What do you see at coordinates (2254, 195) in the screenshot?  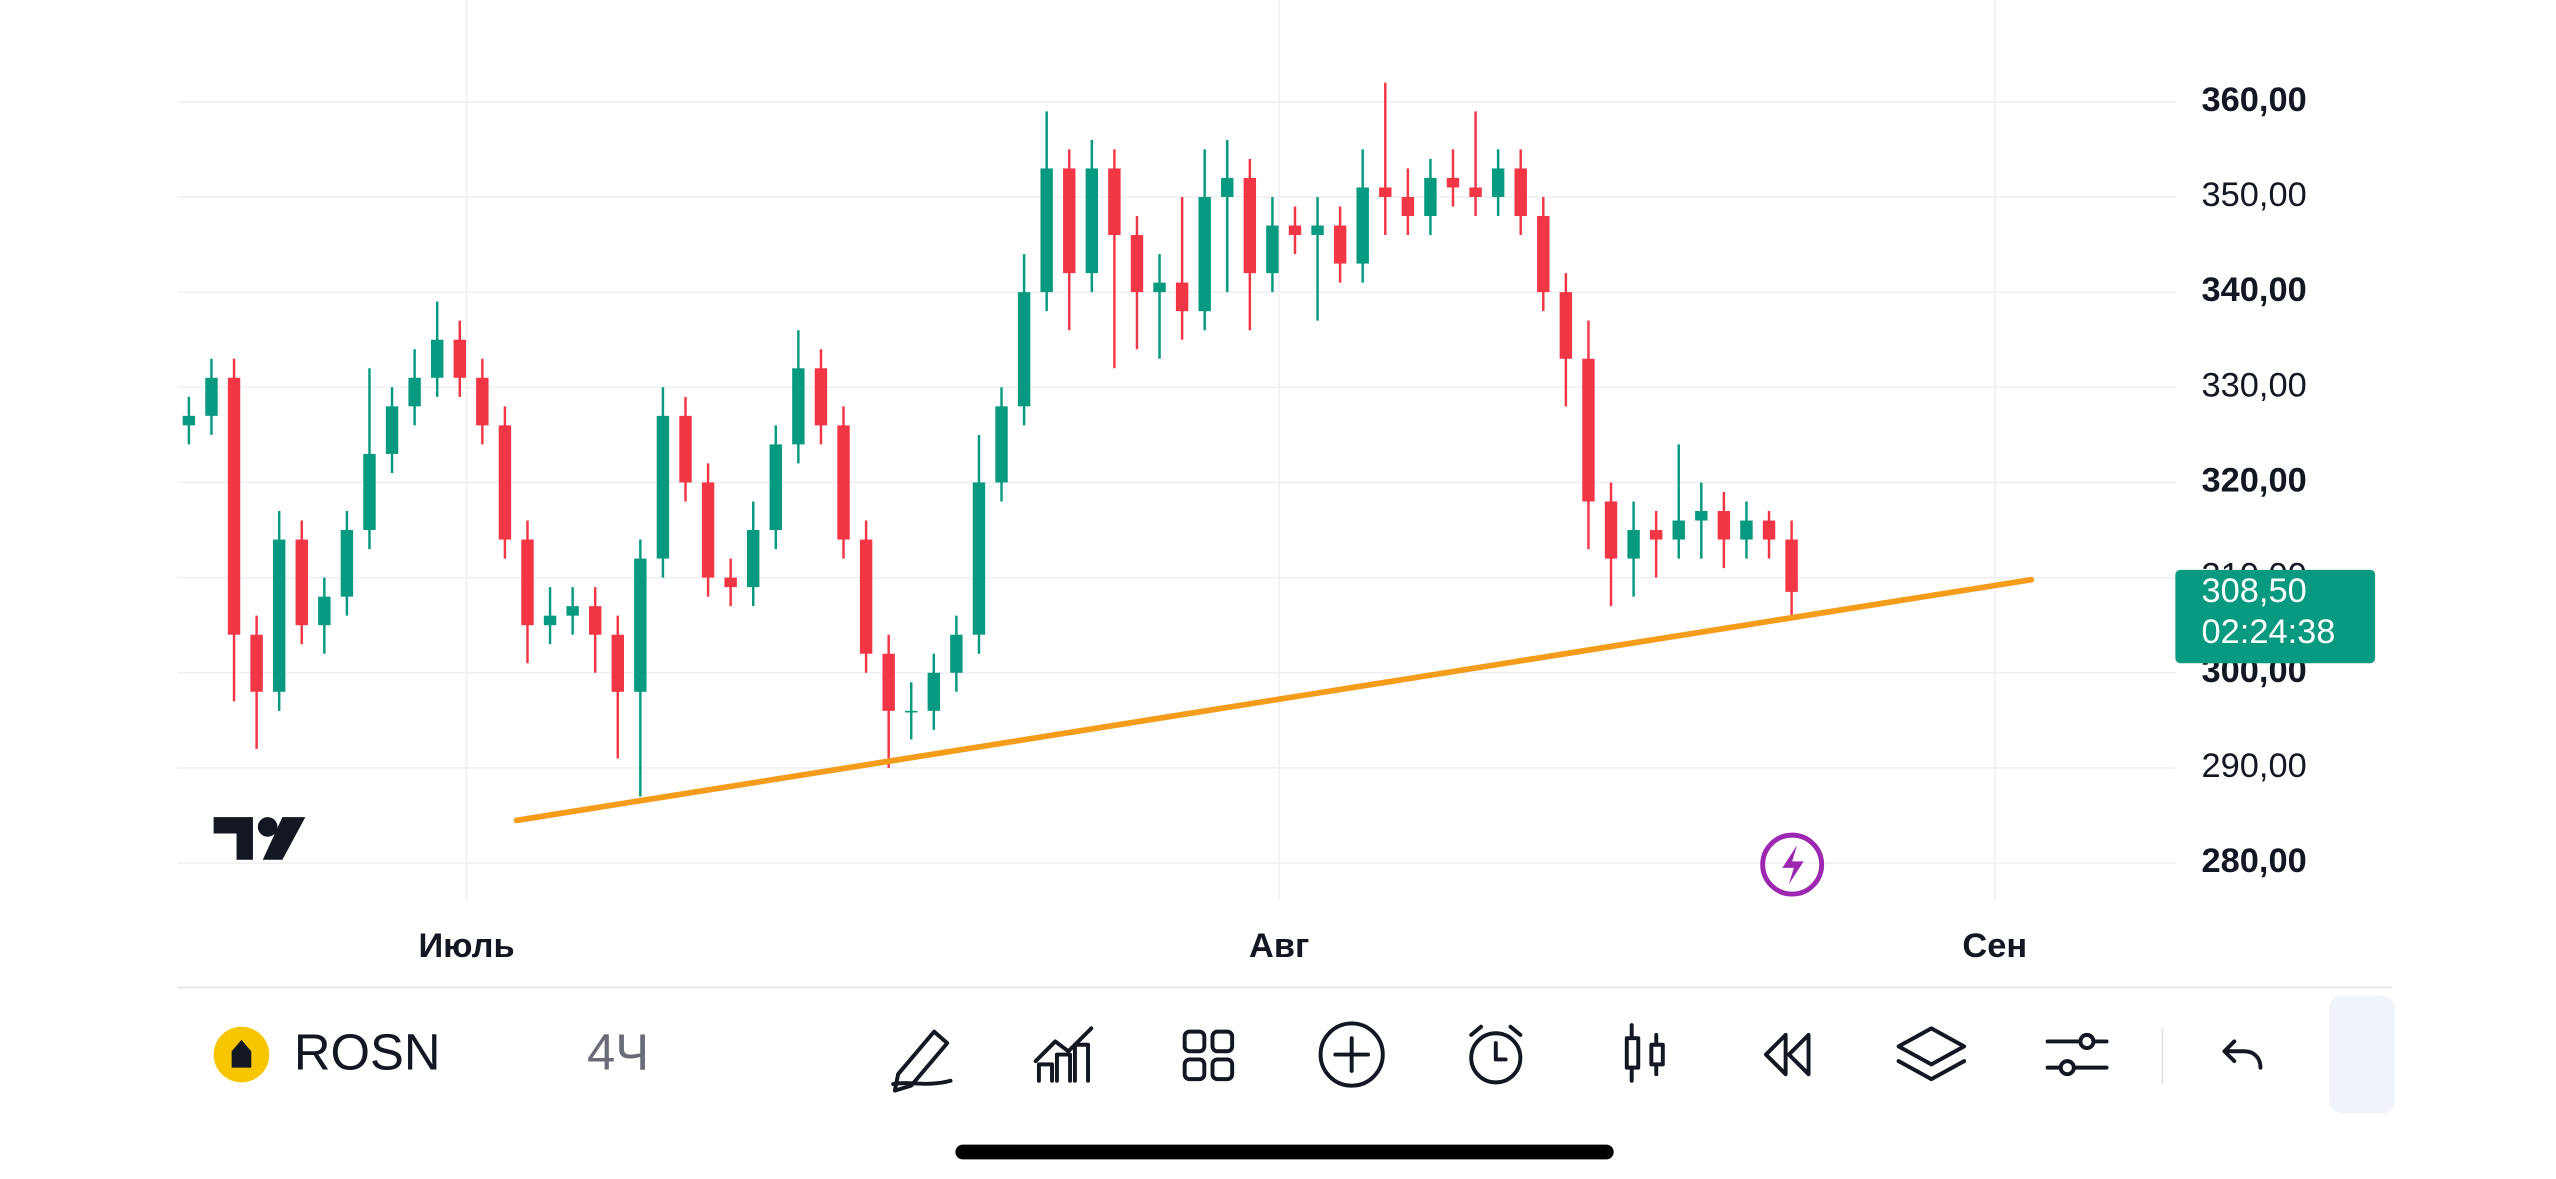 I see `y-tick-label: 350,00` at bounding box center [2254, 195].